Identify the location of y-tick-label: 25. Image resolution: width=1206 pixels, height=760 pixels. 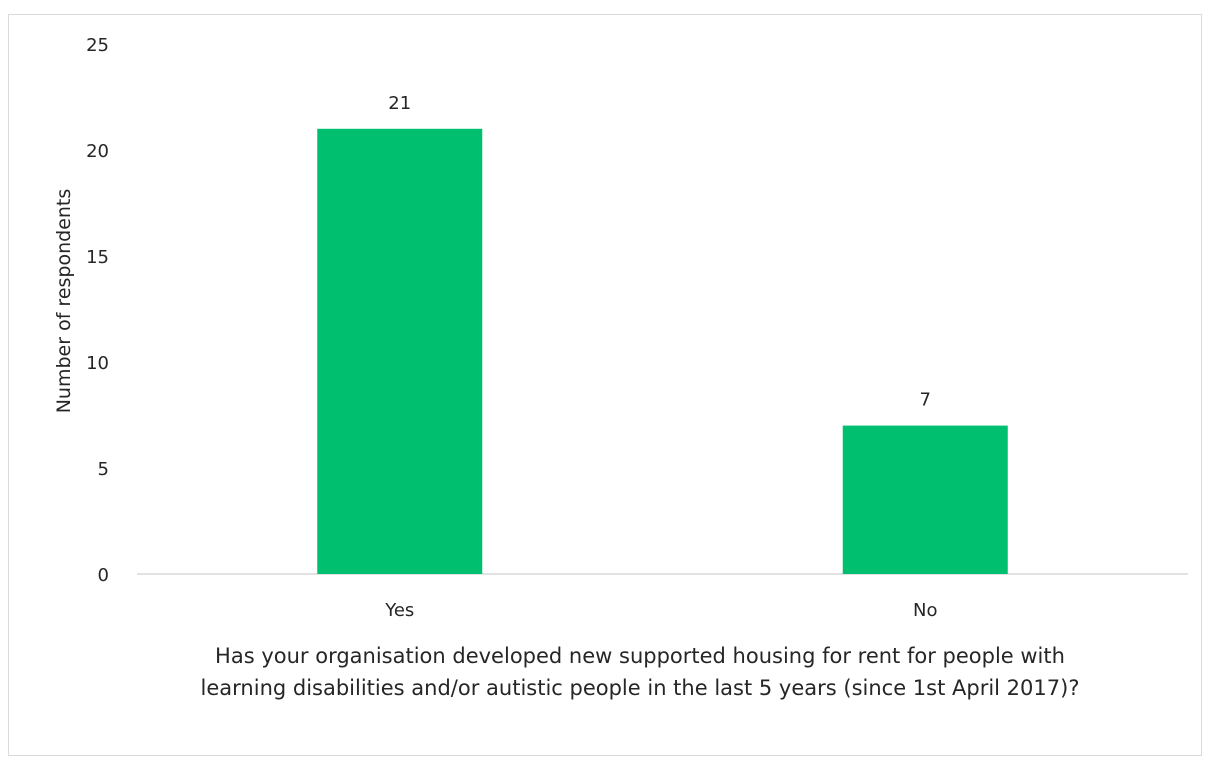
(97, 45).